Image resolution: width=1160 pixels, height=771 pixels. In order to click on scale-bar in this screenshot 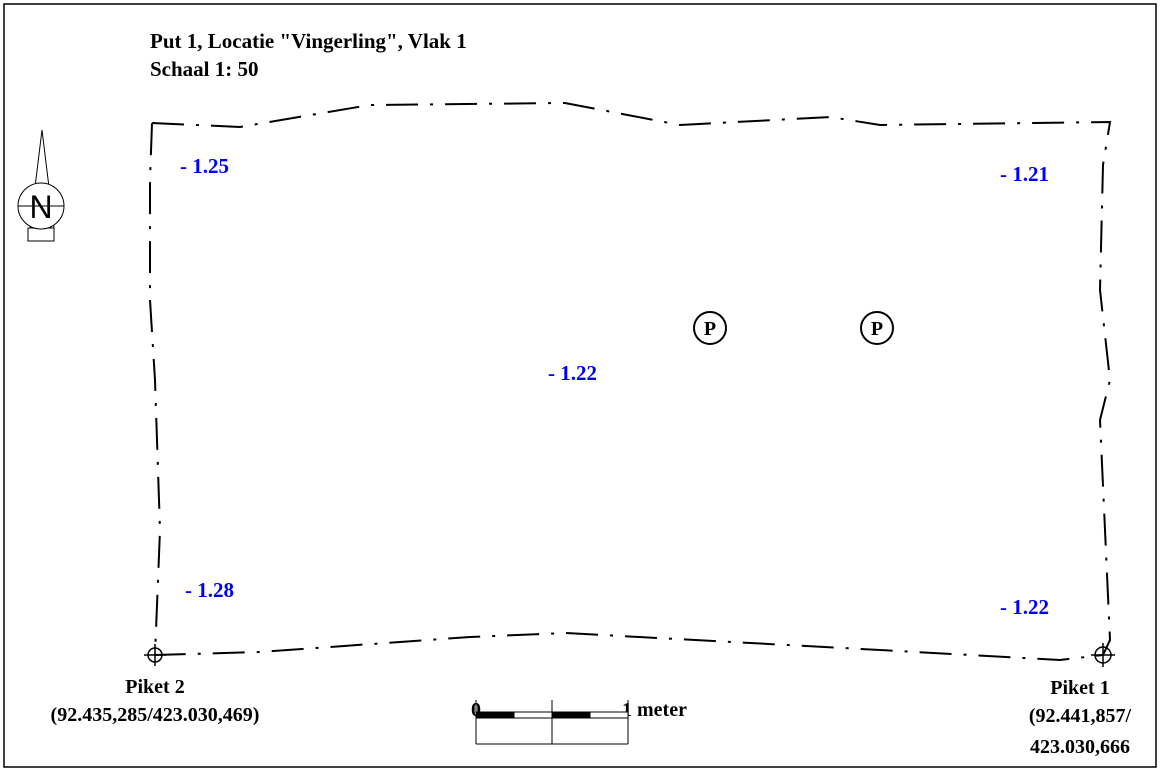, I will do `click(552, 722)`.